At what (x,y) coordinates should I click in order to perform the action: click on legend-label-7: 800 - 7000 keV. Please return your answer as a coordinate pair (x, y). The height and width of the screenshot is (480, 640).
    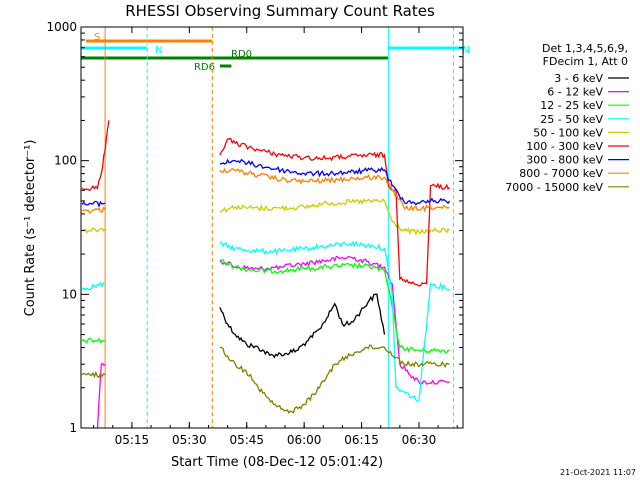
    Looking at the image, I should click on (561, 173).